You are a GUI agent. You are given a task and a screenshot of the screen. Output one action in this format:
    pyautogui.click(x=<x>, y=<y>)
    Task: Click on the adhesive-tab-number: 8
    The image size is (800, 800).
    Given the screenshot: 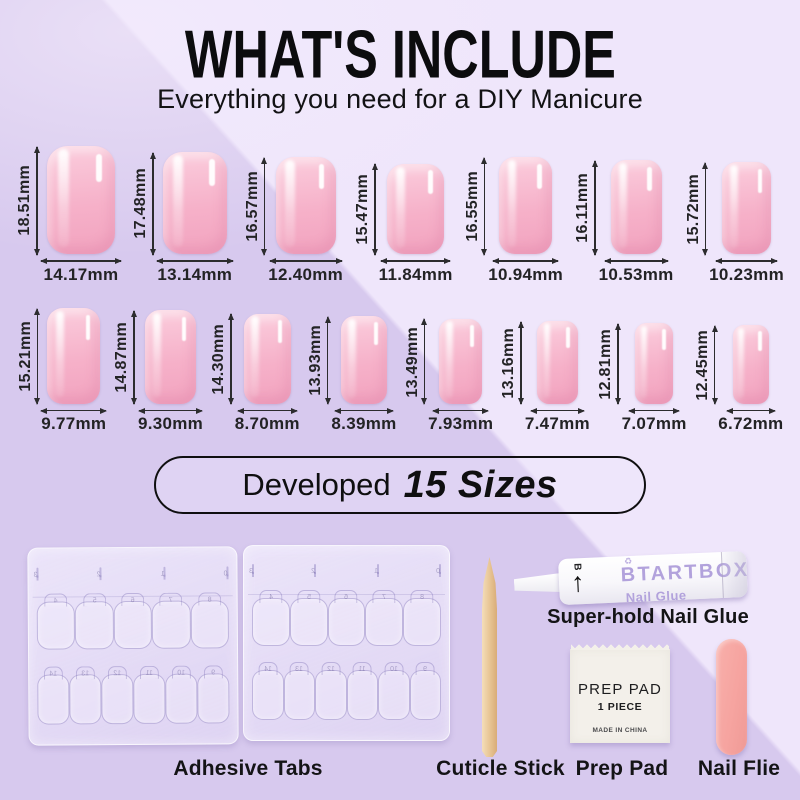 What is the action you would take?
    pyautogui.click(x=422, y=596)
    